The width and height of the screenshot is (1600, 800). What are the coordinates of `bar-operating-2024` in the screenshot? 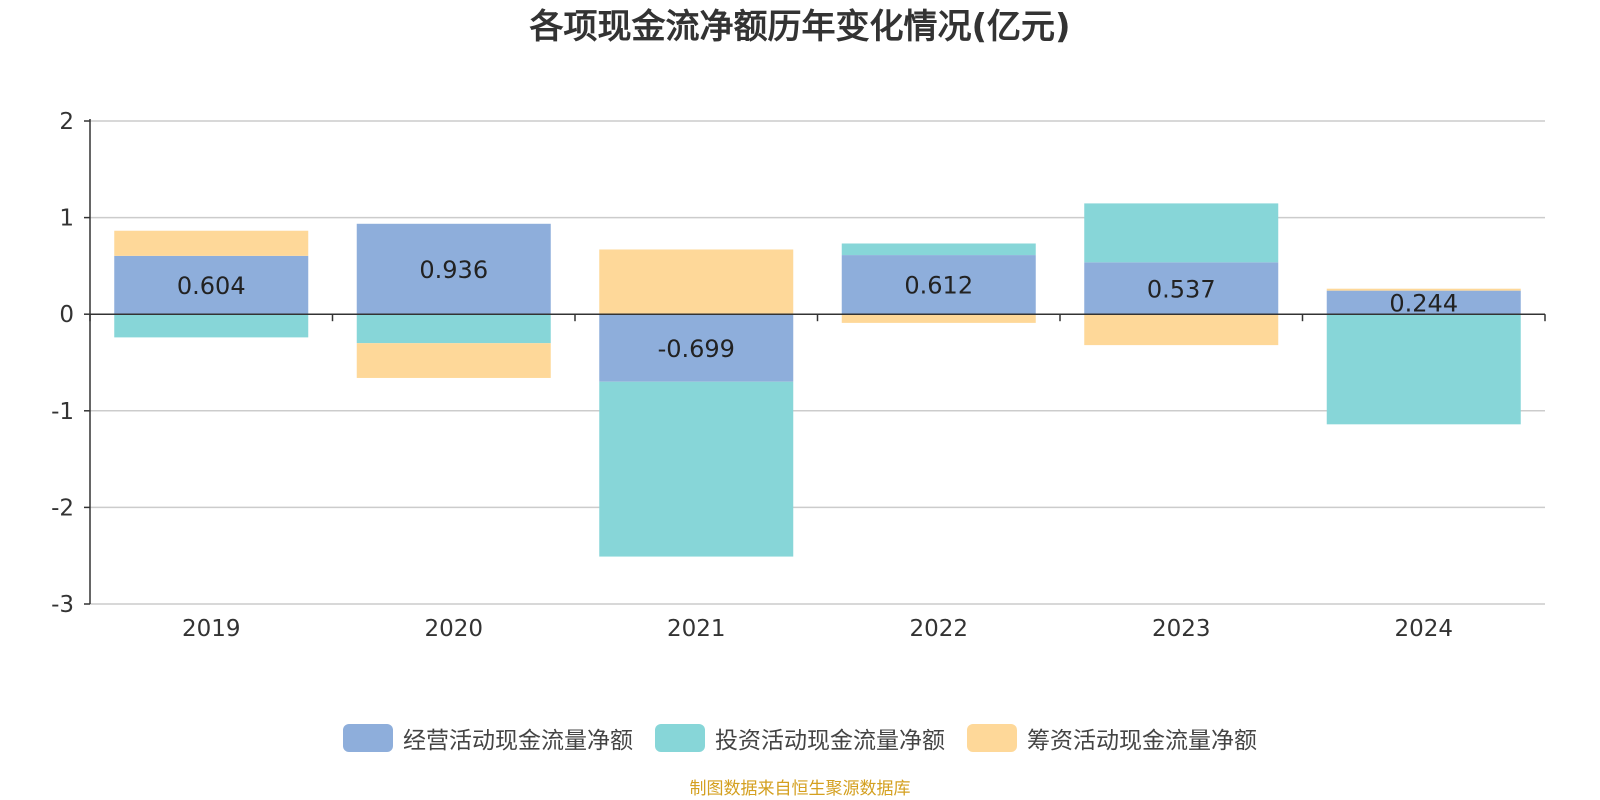 It's located at (1423, 302).